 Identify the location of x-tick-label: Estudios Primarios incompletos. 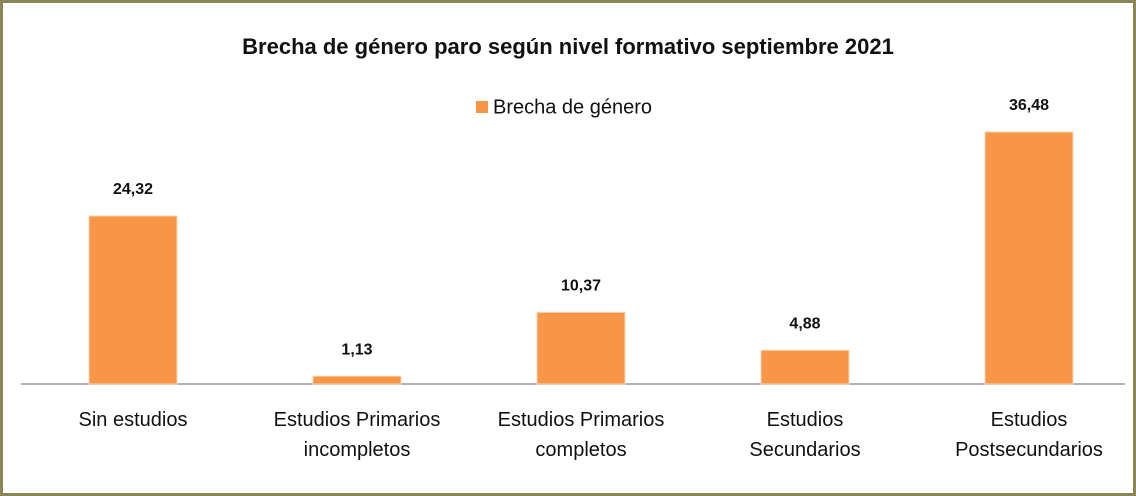
(357, 435).